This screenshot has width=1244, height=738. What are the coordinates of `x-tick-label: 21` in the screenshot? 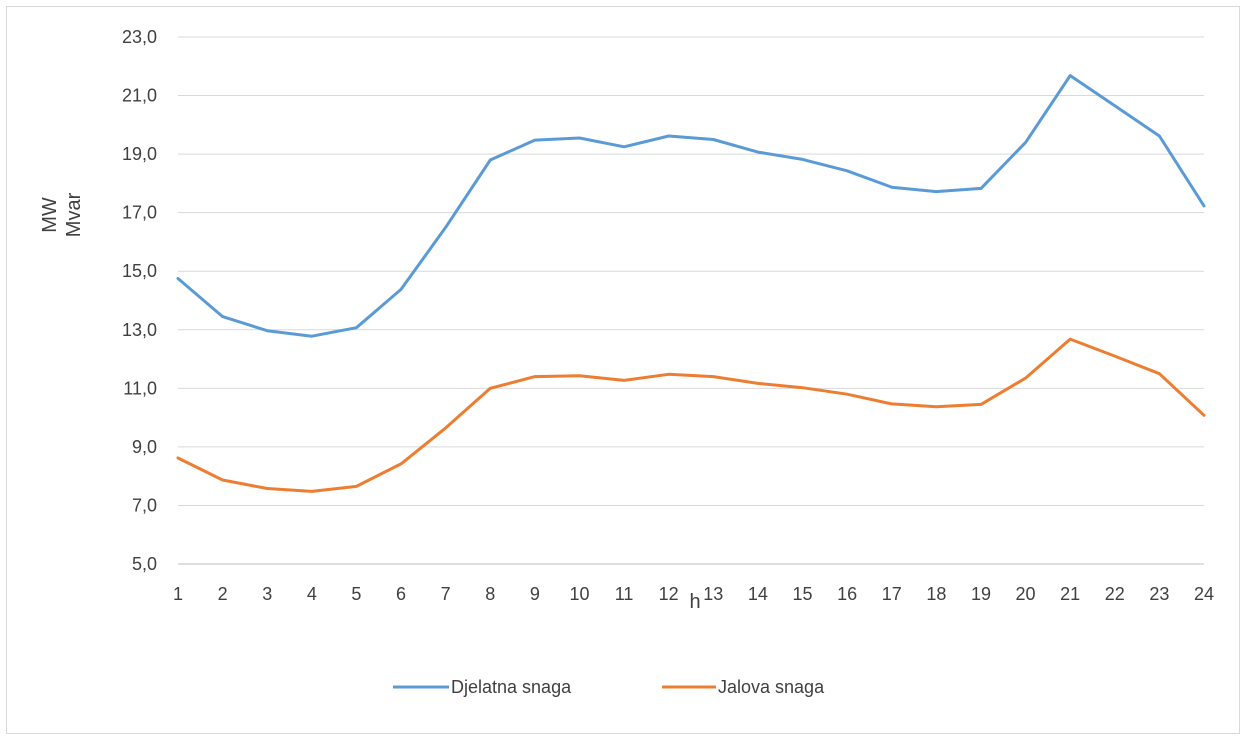 It's located at (1070, 594).